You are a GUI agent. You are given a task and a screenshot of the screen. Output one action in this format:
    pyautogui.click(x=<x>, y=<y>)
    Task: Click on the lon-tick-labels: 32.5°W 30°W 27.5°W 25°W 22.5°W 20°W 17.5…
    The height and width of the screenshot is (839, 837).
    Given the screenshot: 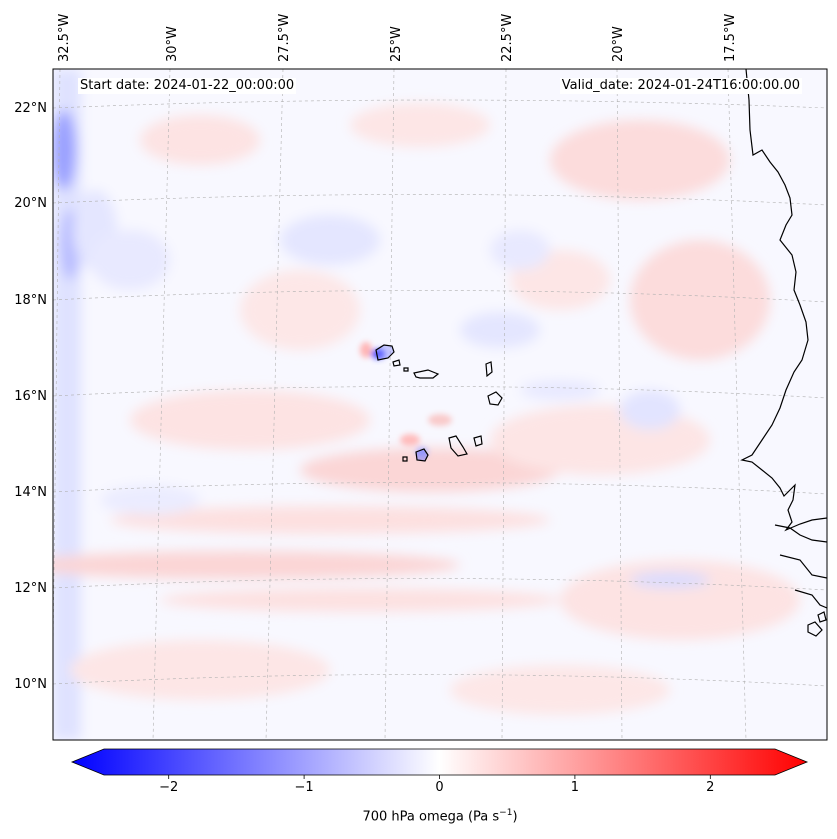 What is the action you would take?
    pyautogui.click(x=397, y=38)
    